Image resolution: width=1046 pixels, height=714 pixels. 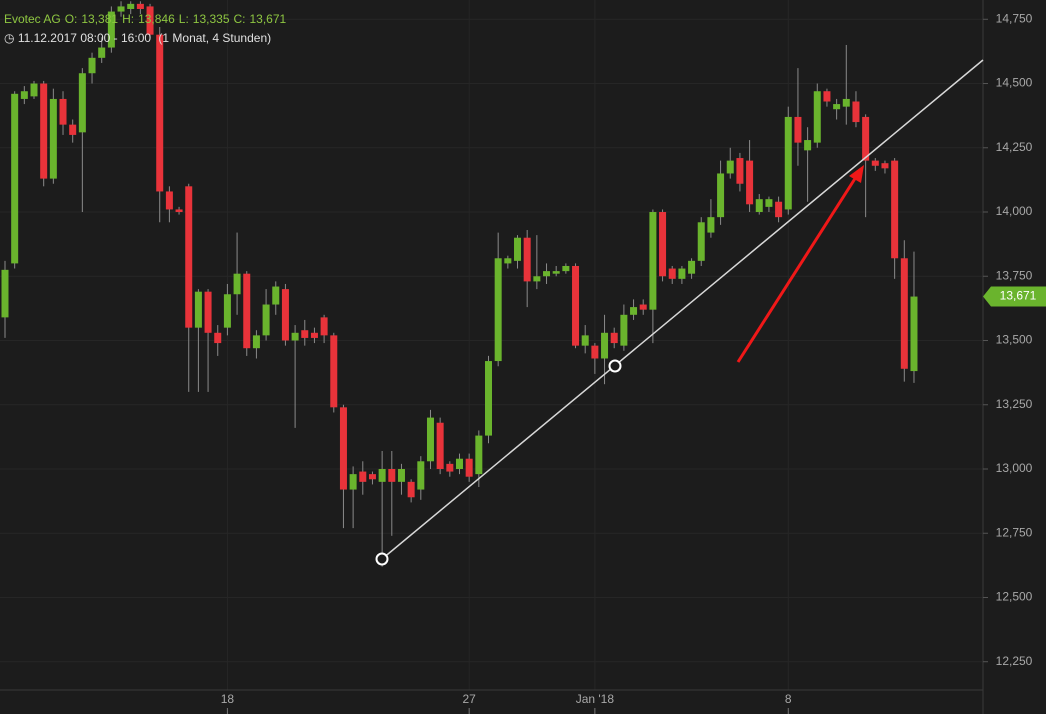 What do you see at coordinates (797, 269) in the screenshot?
I see `arrow` at bounding box center [797, 269].